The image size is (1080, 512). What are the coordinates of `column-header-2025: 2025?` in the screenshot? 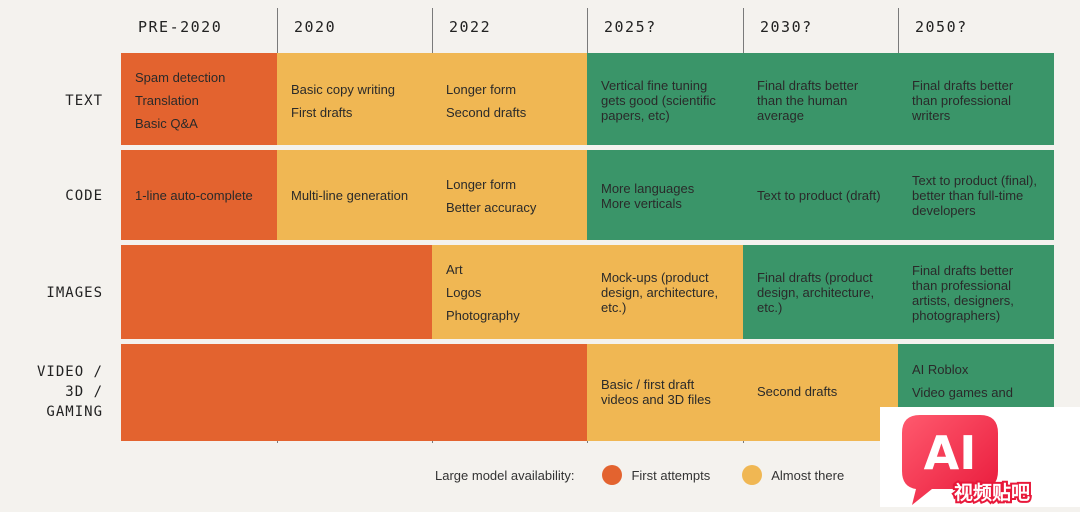 It's located at (630, 27).